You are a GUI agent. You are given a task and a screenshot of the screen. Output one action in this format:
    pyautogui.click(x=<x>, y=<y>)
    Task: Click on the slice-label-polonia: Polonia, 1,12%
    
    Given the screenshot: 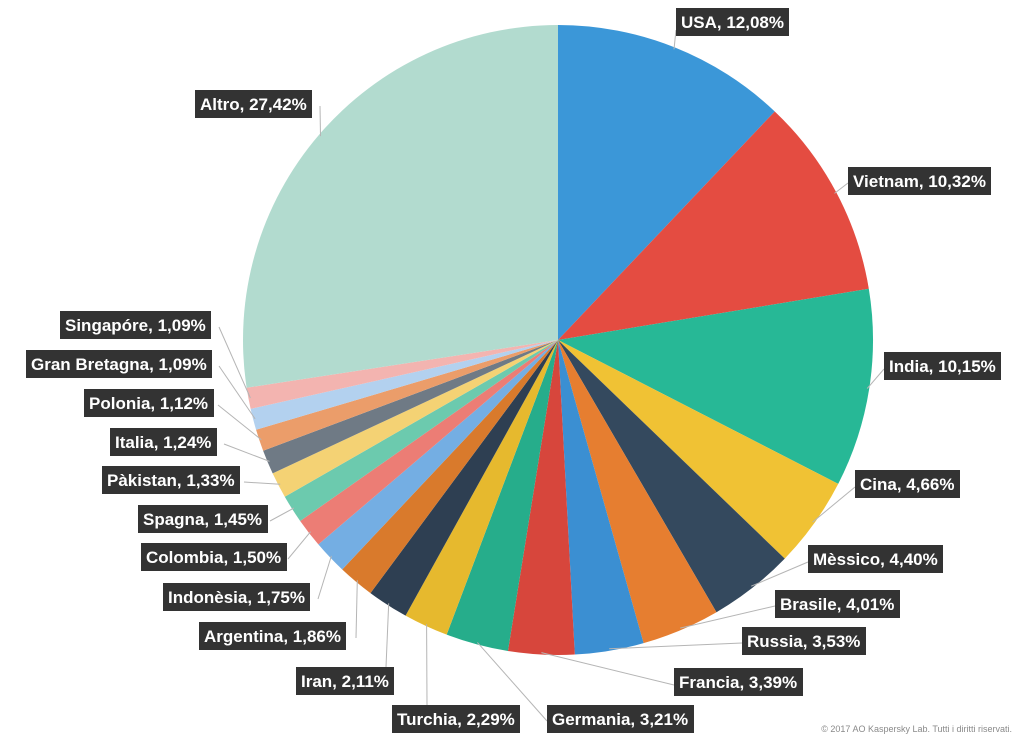 What is the action you would take?
    pyautogui.click(x=149, y=403)
    